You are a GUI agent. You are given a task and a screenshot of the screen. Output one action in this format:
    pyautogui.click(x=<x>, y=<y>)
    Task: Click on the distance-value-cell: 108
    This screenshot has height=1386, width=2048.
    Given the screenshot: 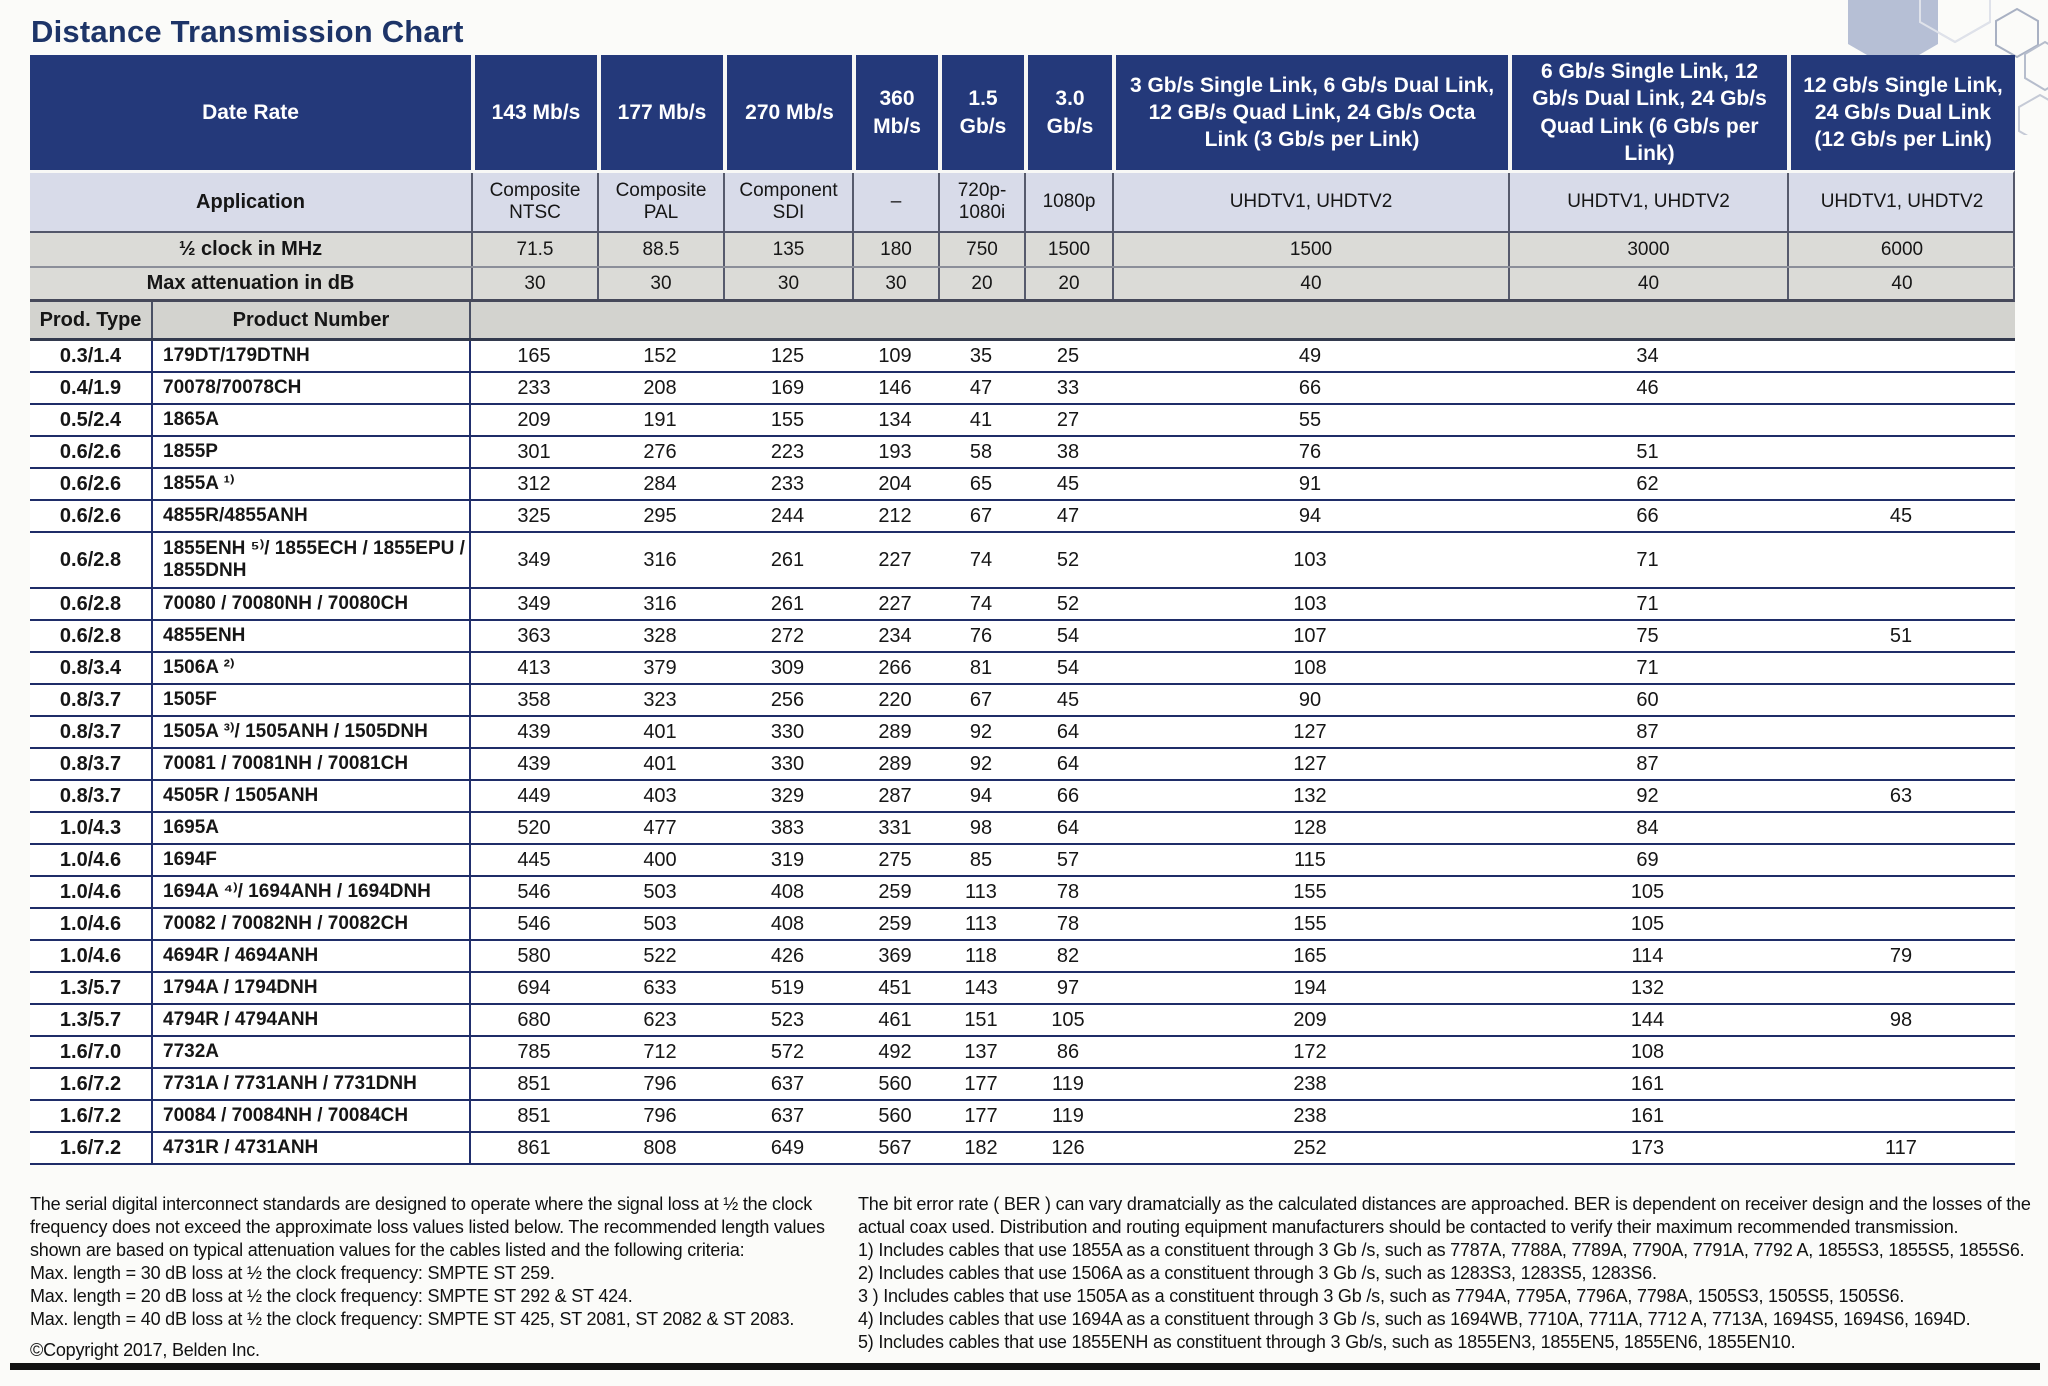 What is the action you would take?
    pyautogui.click(x=1647, y=1051)
    